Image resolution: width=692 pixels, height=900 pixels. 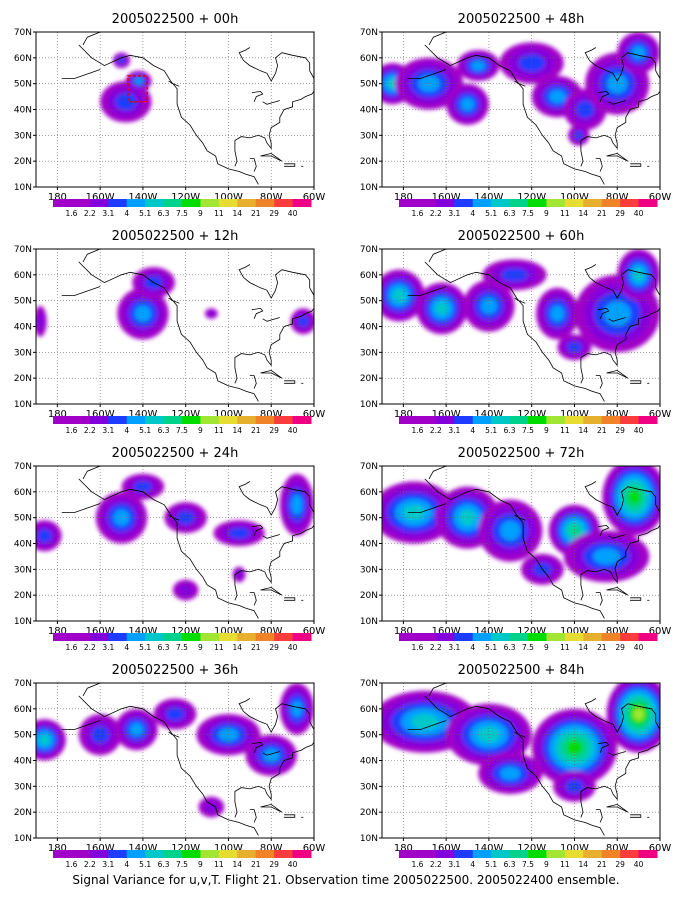 I want to click on panel-title: 2005022500 + 00h, so click(x=175, y=19).